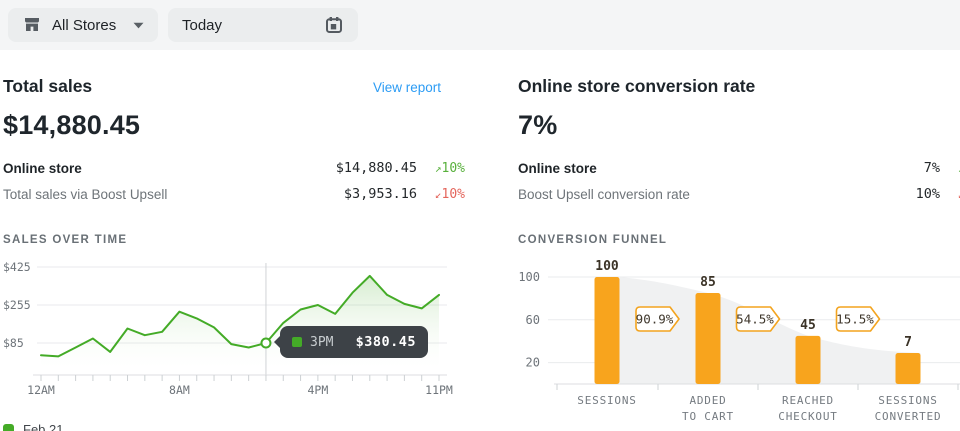 The width and height of the screenshot is (960, 431). What do you see at coordinates (931, 168) in the screenshot?
I see `metric-value: 7%` at bounding box center [931, 168].